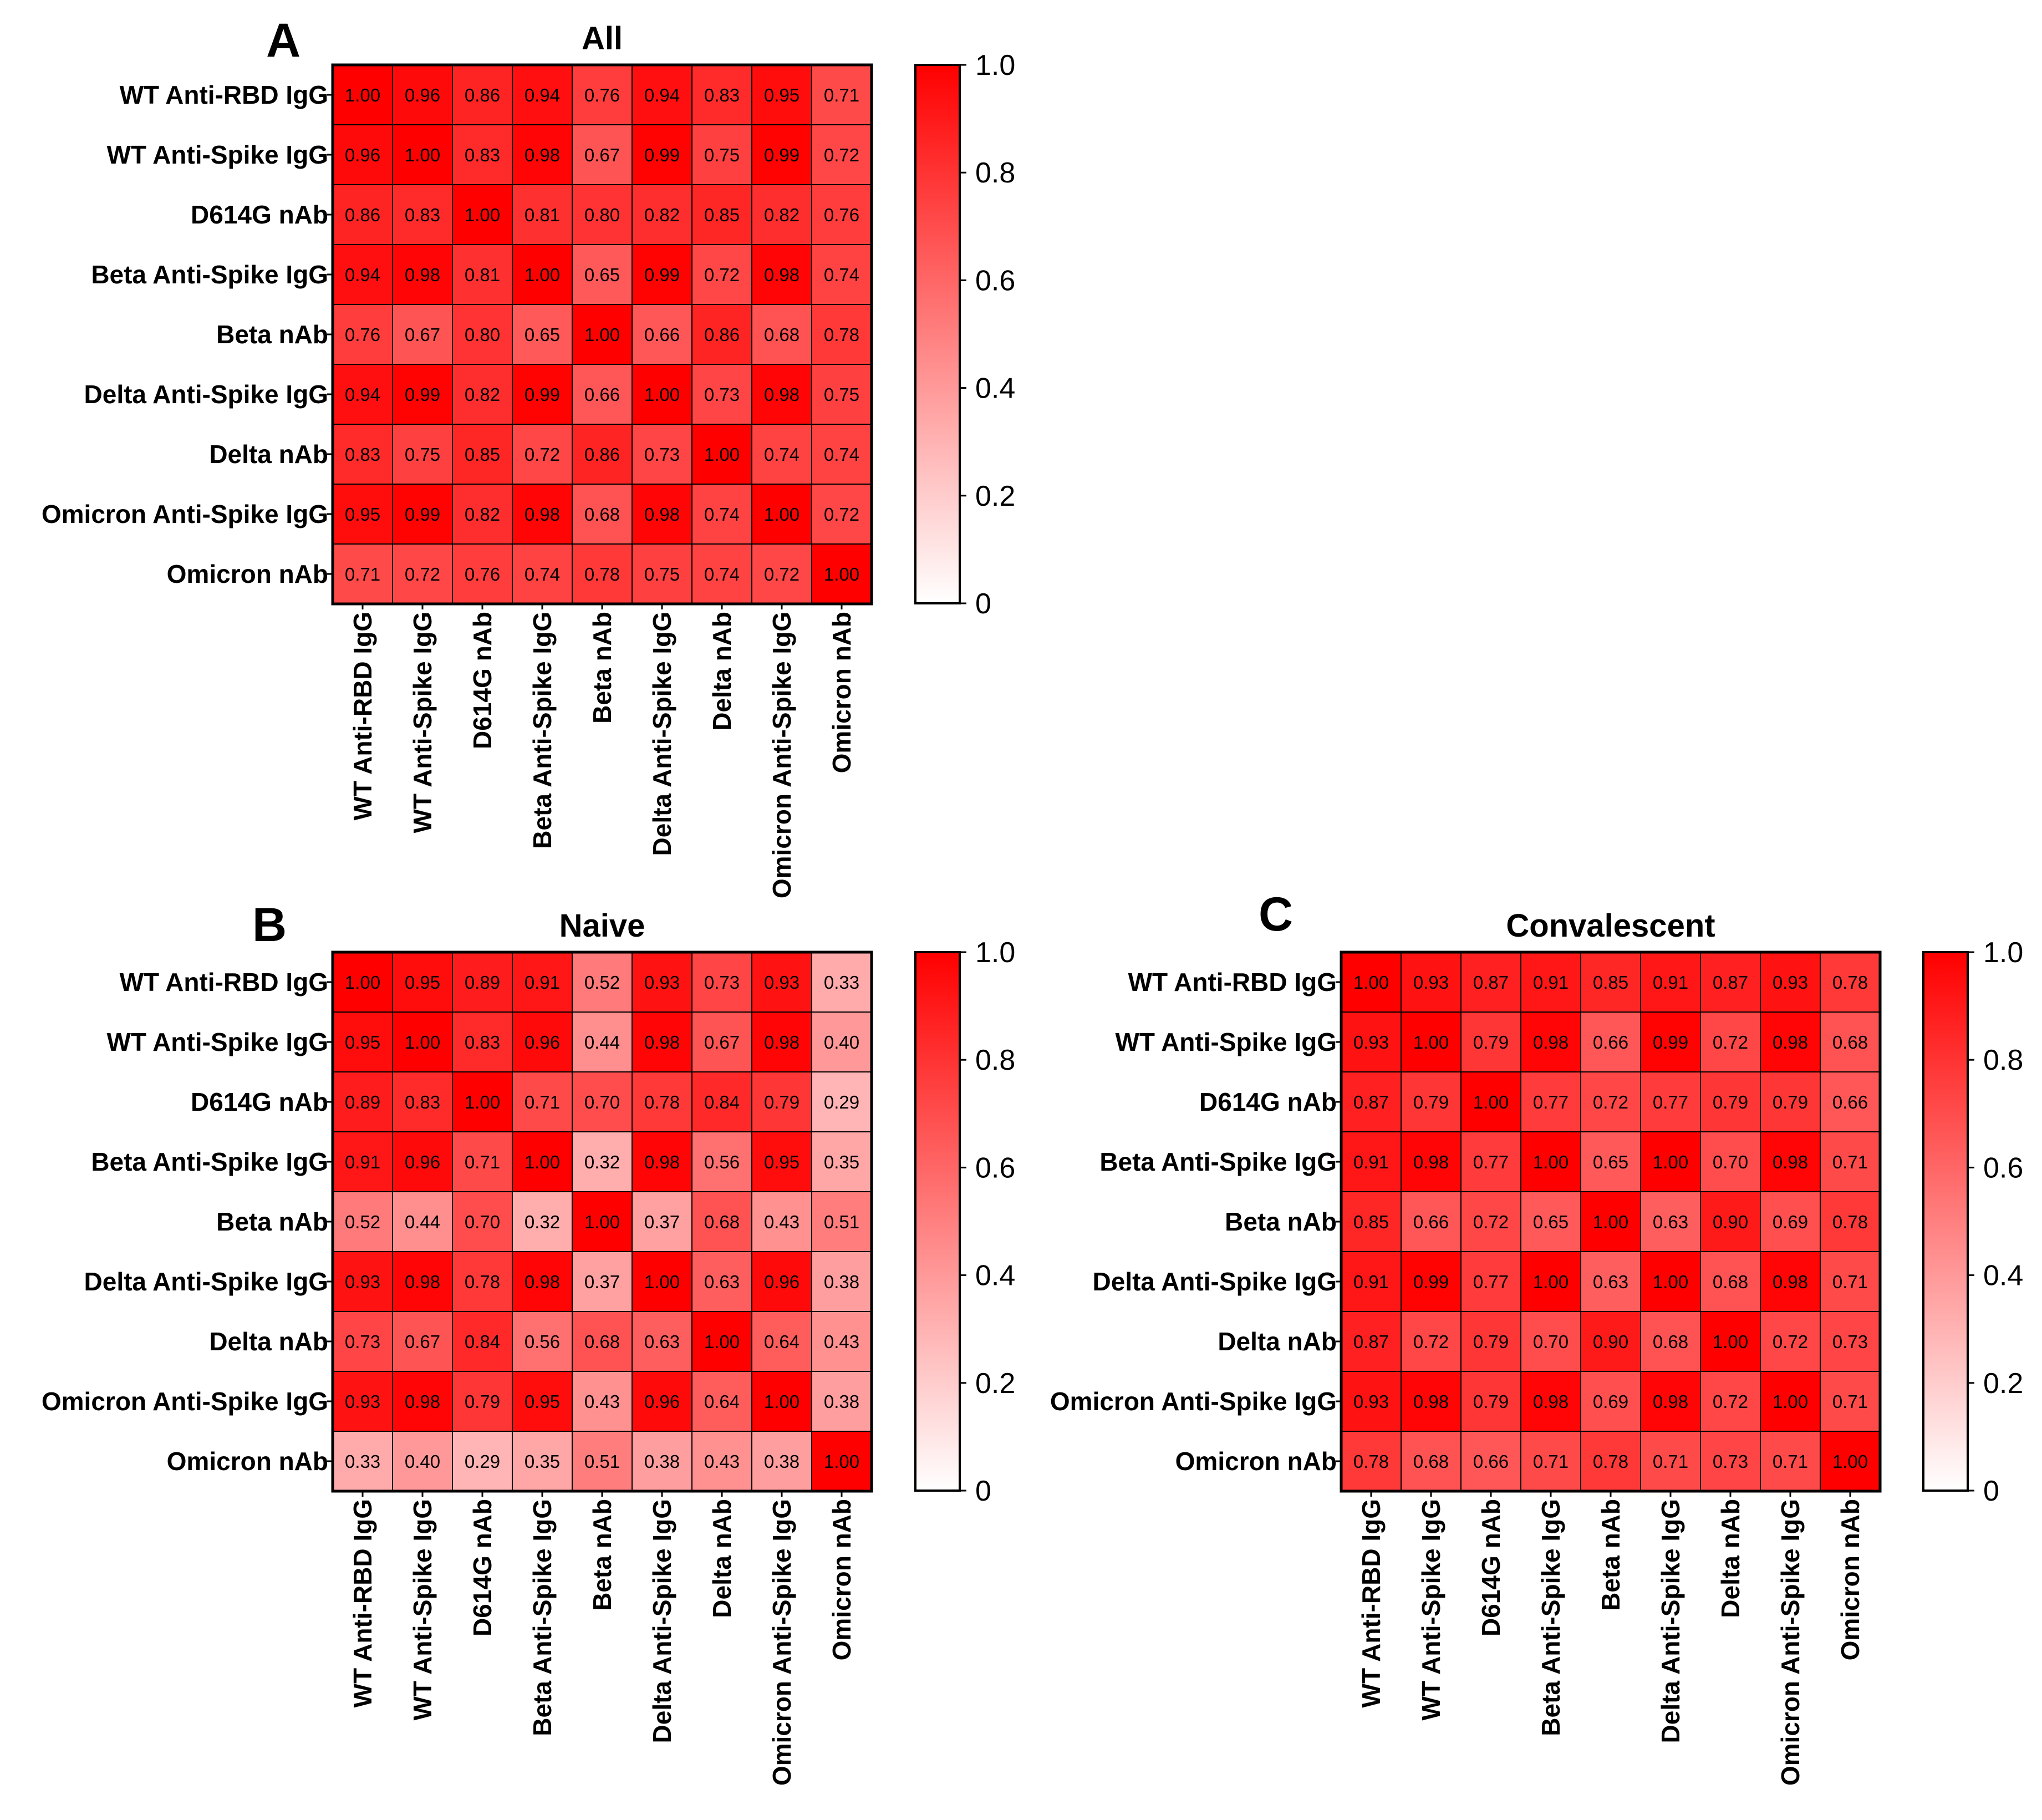 The image size is (2042, 1820). Describe the element at coordinates (482, 1567) in the screenshot. I see `column-label: D614G nAb` at that location.